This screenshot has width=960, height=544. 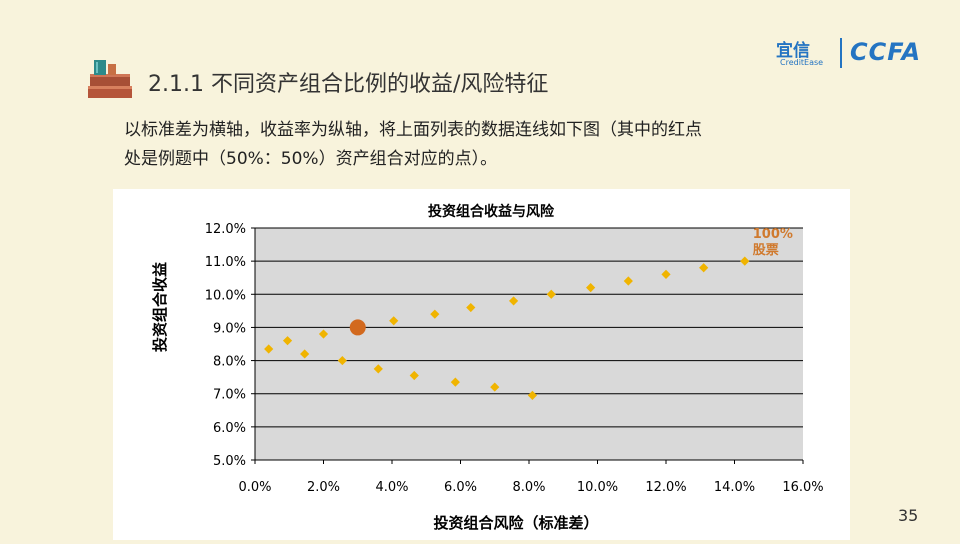 I want to click on y-axis-label: 投资组合收益, so click(x=160, y=307).